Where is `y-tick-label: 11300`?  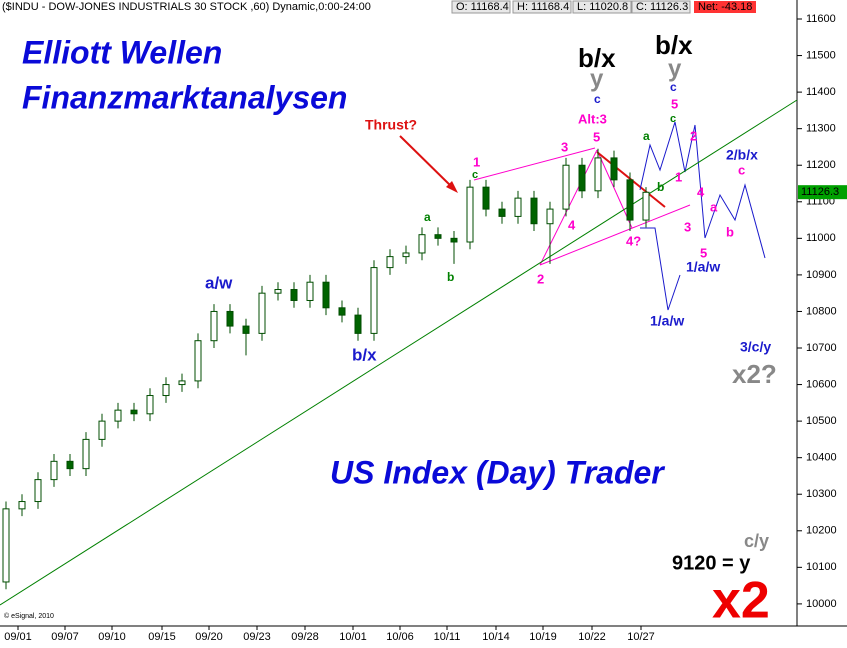
y-tick-label: 11300 is located at coordinates (821, 129).